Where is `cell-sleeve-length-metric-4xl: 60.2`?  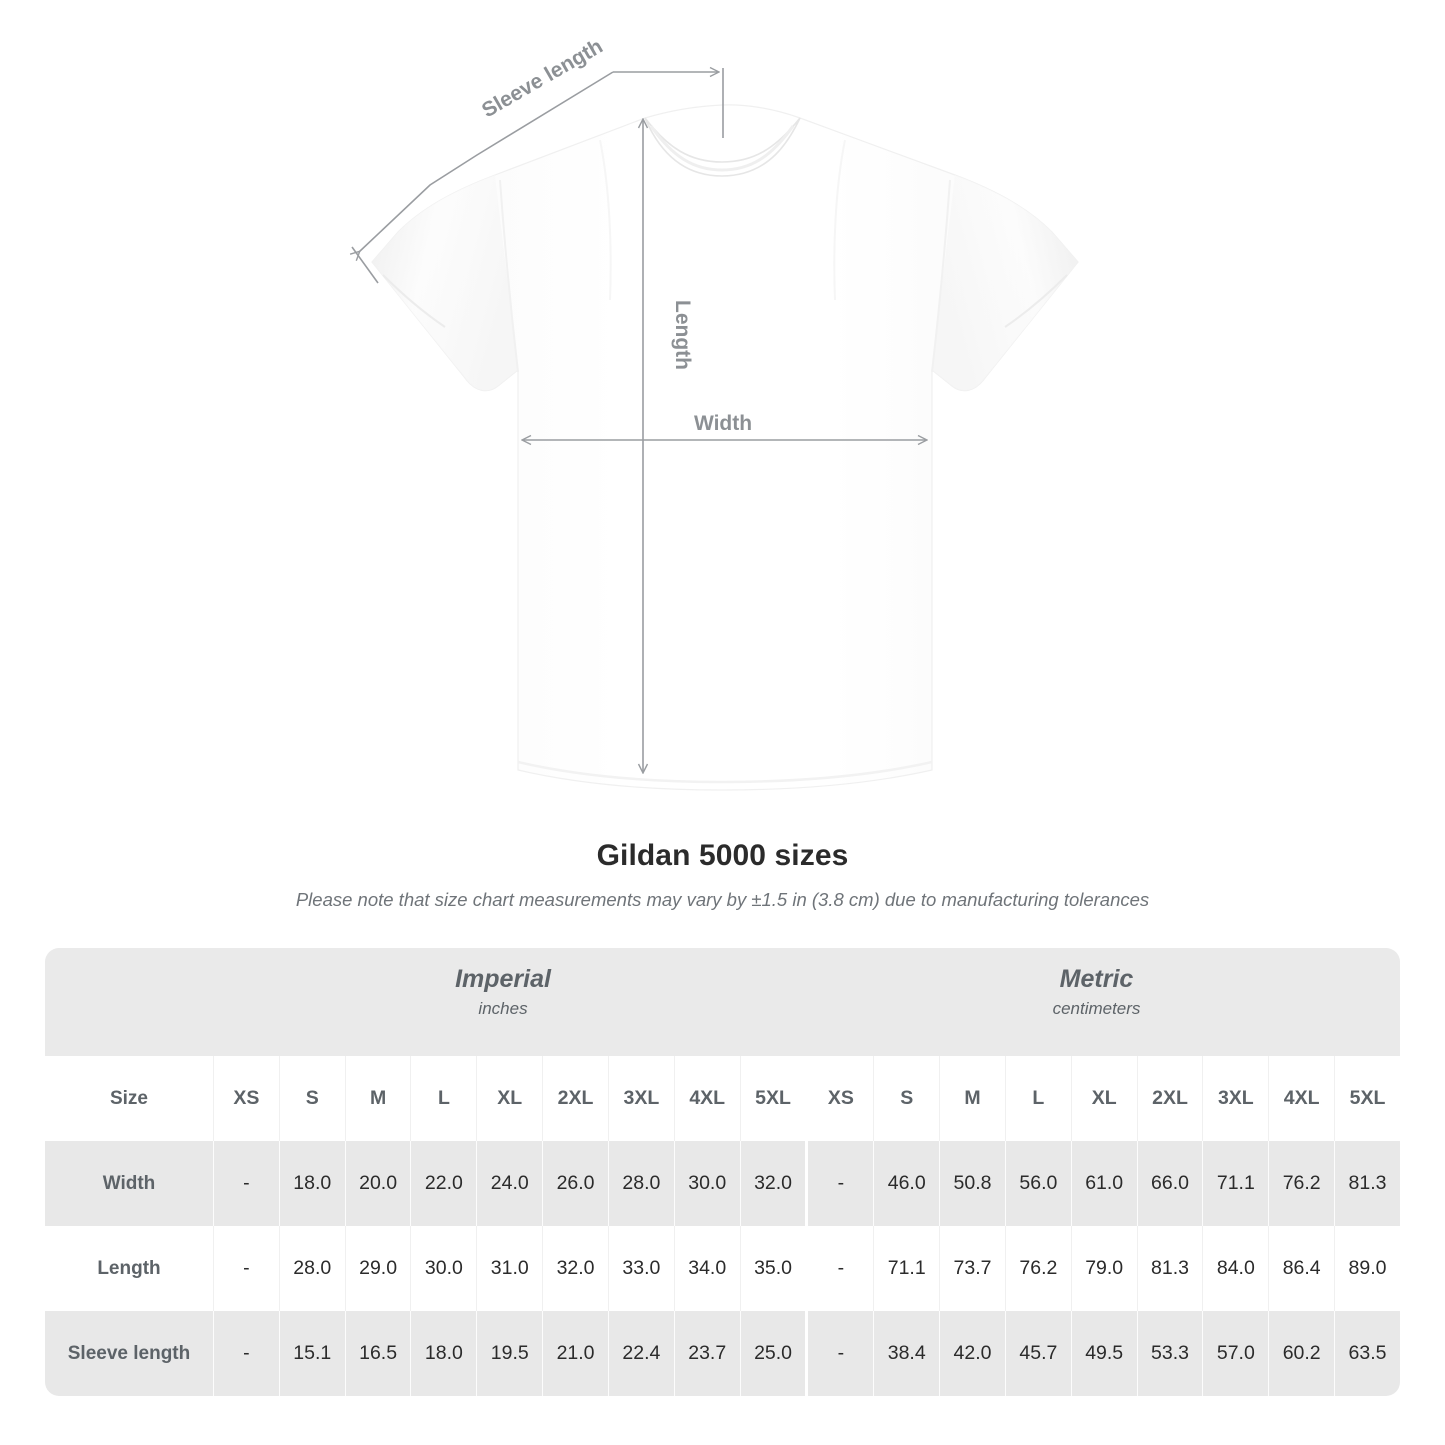
cell-sleeve-length-metric-4xl: 60.2 is located at coordinates (1301, 1353).